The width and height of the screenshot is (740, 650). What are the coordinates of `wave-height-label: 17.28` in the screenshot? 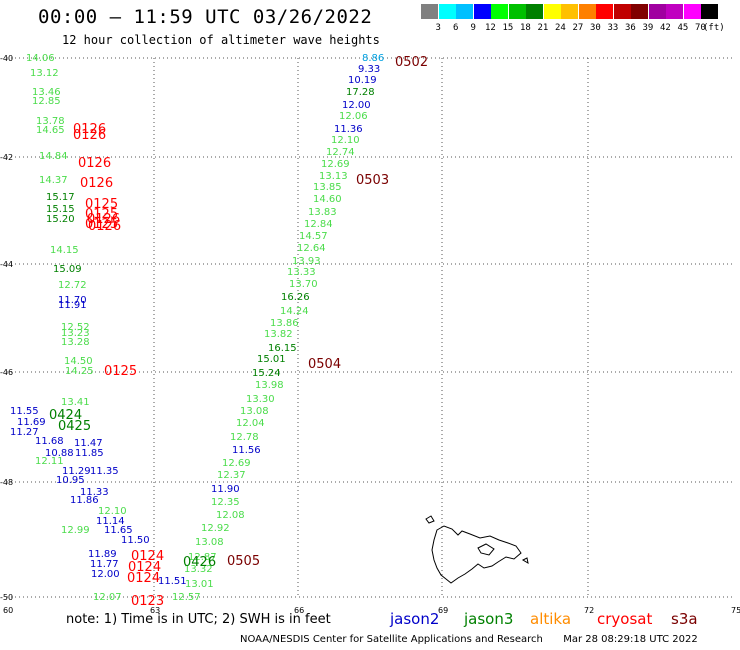 It's located at (360, 92).